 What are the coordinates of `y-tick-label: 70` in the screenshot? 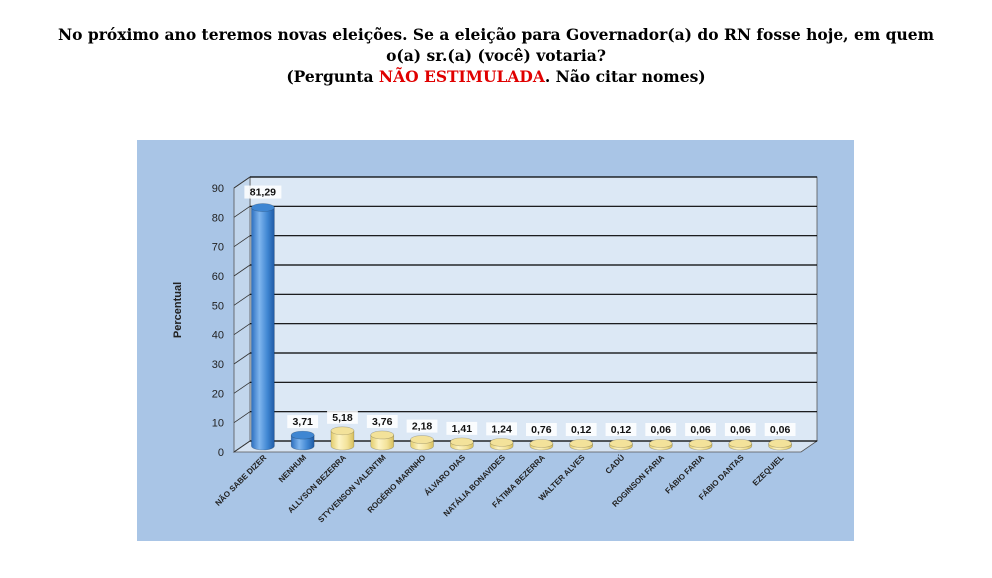 It's located at (218, 248).